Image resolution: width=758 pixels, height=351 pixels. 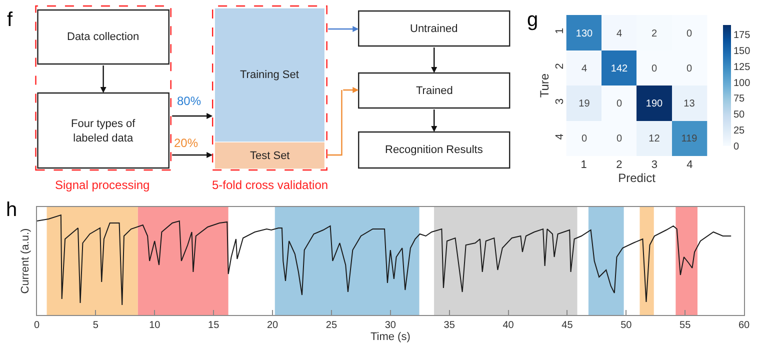 I want to click on x-tick-label: 3, so click(x=654, y=165).